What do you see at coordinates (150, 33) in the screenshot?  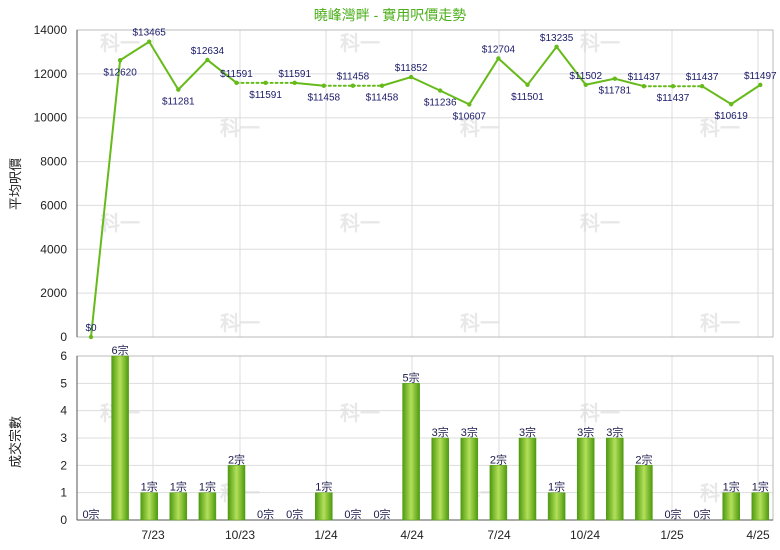 I see `price-value-label: $13465` at bounding box center [150, 33].